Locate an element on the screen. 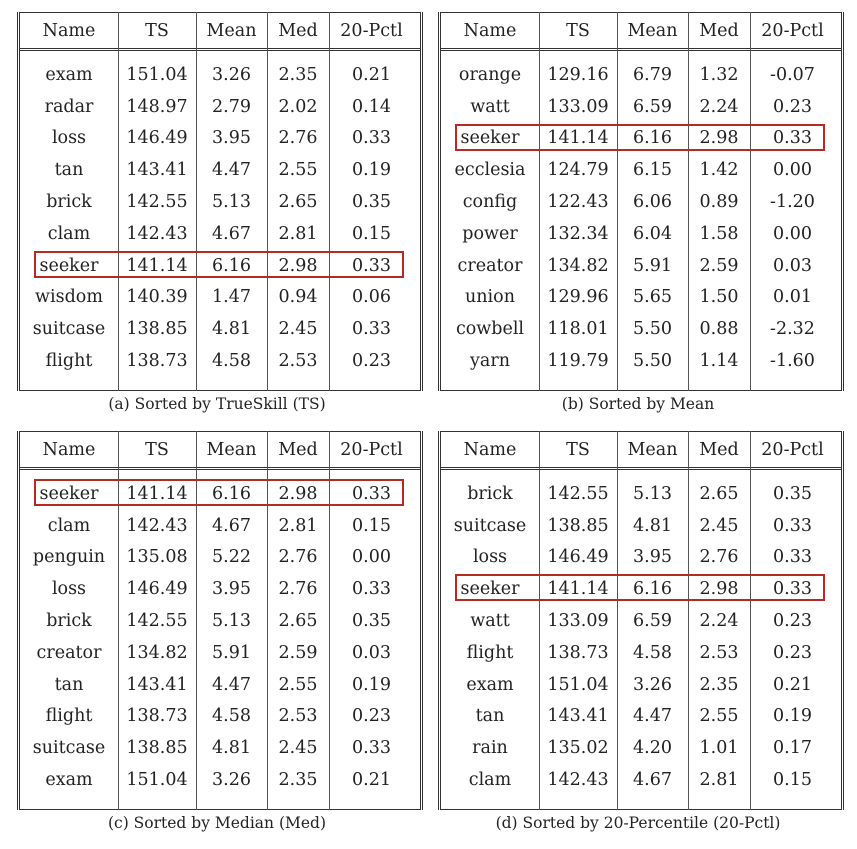 The image size is (857, 849). column-header: Name is located at coordinates (490, 449).